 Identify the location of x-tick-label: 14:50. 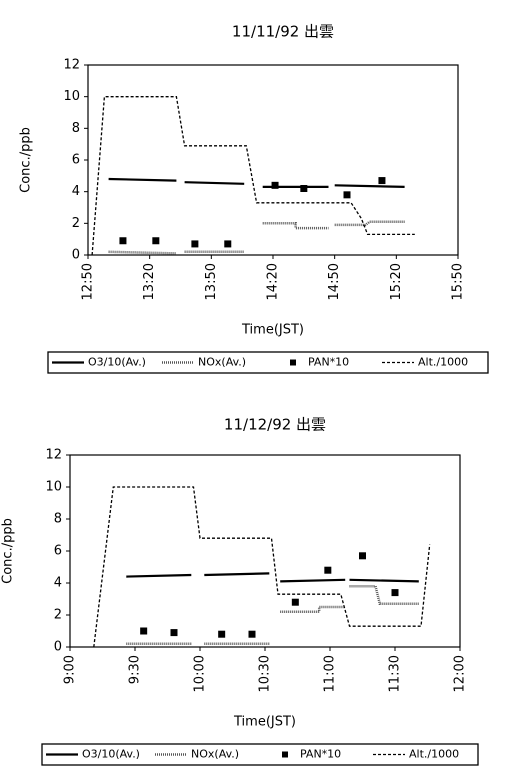
(334, 281).